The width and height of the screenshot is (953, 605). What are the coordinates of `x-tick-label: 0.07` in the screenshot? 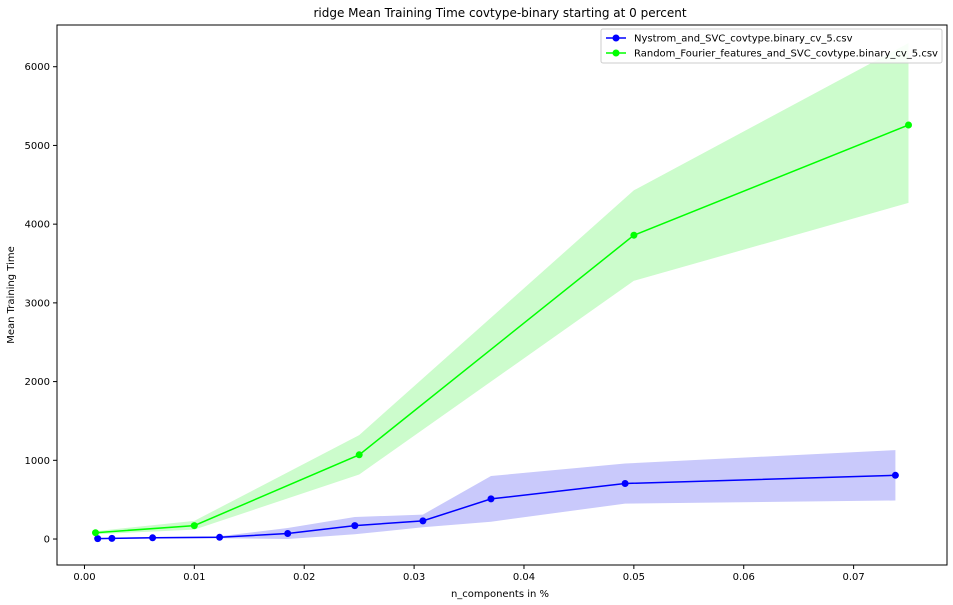 It's located at (853, 577).